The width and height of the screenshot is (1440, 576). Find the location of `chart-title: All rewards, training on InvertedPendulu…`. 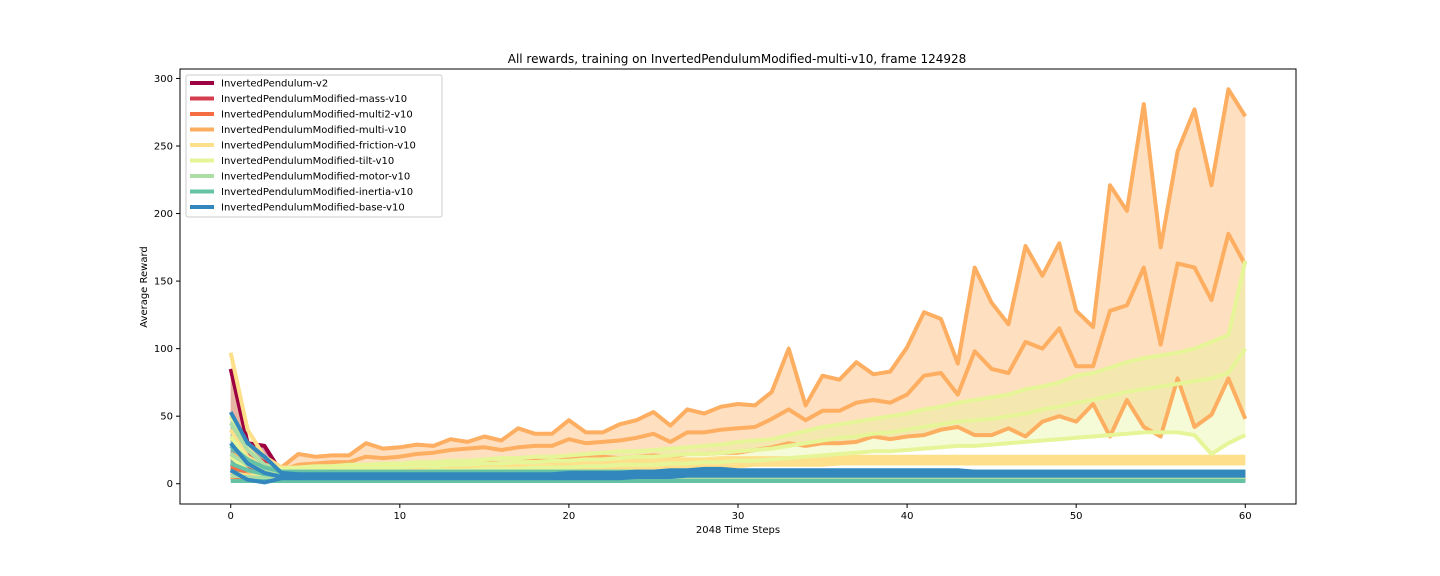

chart-title: All rewards, training on InvertedPendulu… is located at coordinates (737, 59).